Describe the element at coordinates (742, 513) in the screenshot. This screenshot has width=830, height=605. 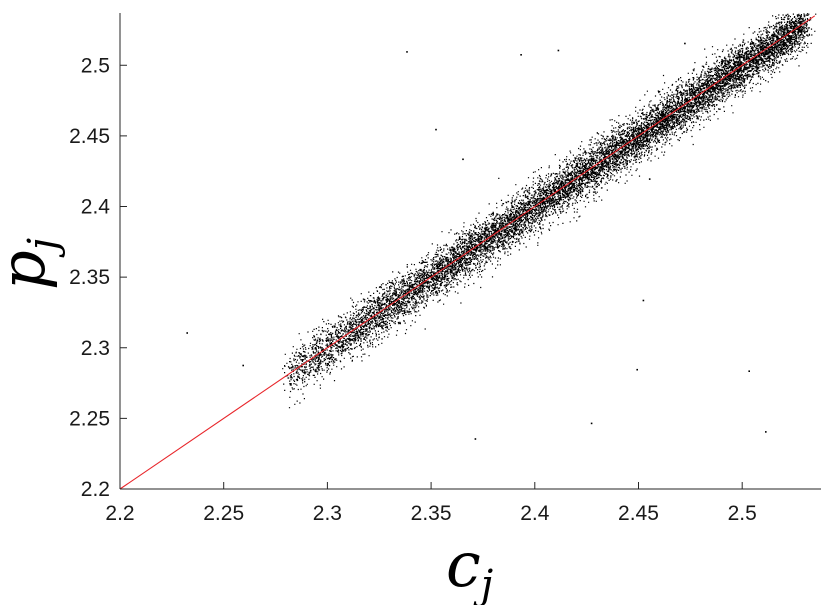
I see `x-tick-label: 2.5` at that location.